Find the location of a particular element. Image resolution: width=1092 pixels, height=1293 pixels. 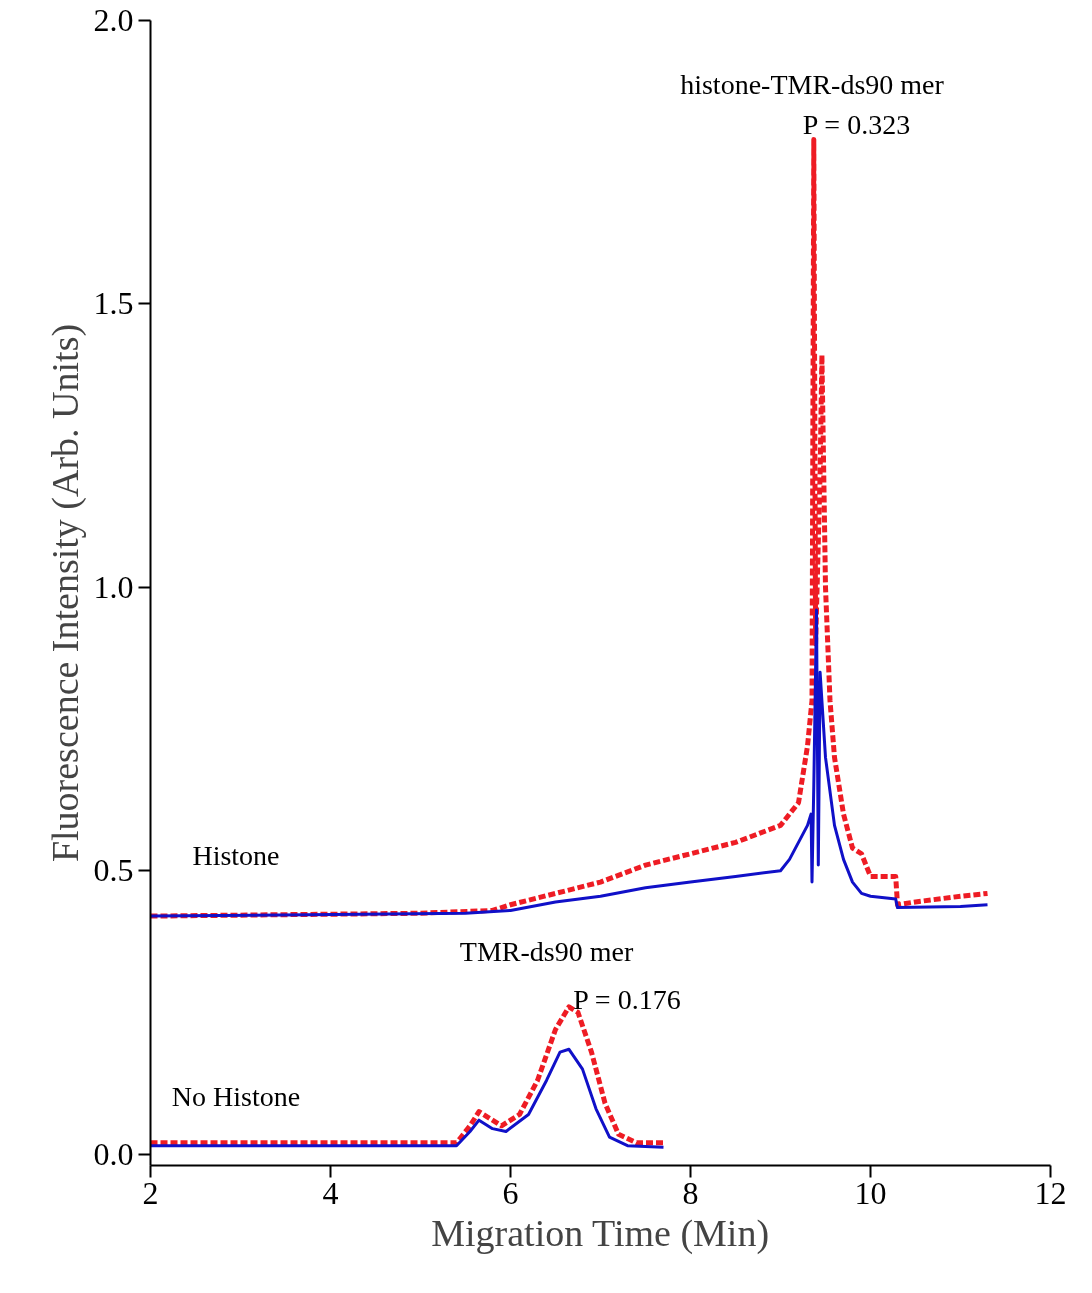

y-axis-title: Fluorescence Intensity (Arb. Units) is located at coordinates (65, 593).